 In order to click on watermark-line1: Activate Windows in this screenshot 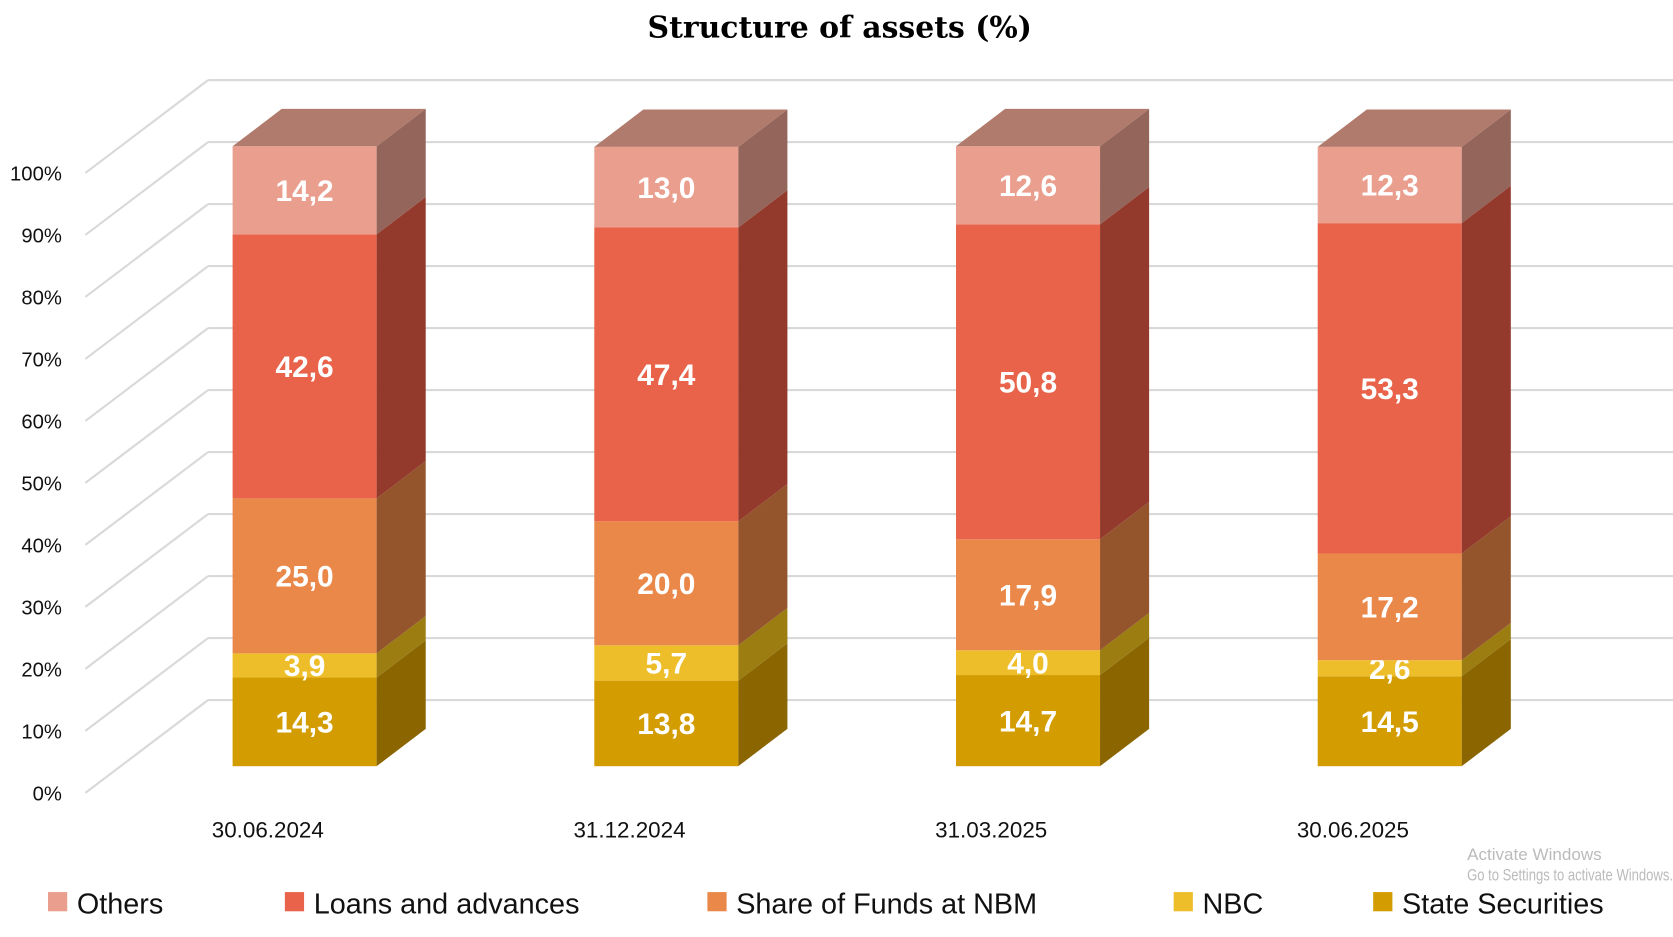, I will do `click(1534, 854)`.